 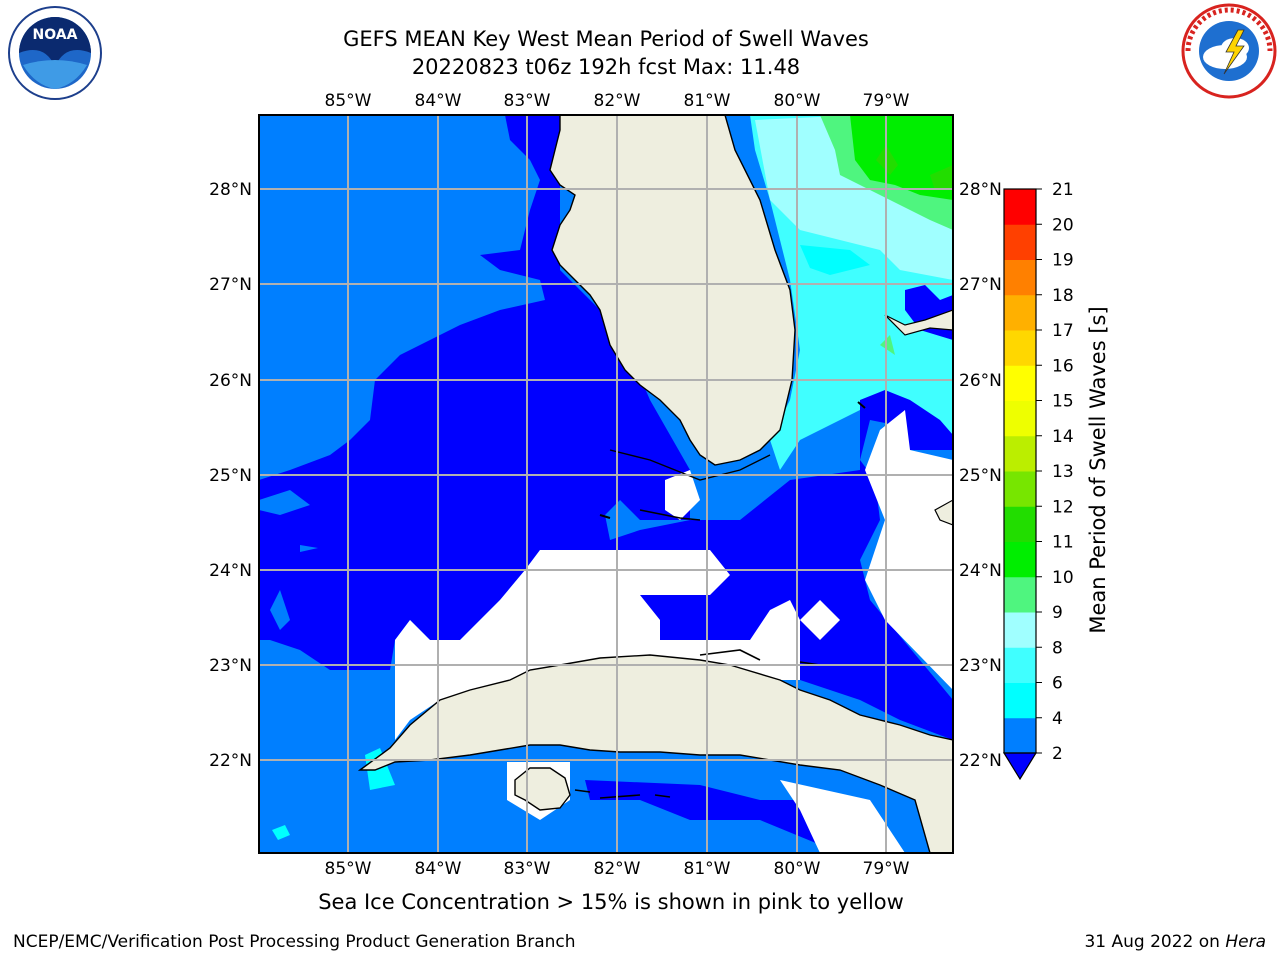 What do you see at coordinates (1063, 543) in the screenshot?
I see `colorbar-tick-label: 11` at bounding box center [1063, 543].